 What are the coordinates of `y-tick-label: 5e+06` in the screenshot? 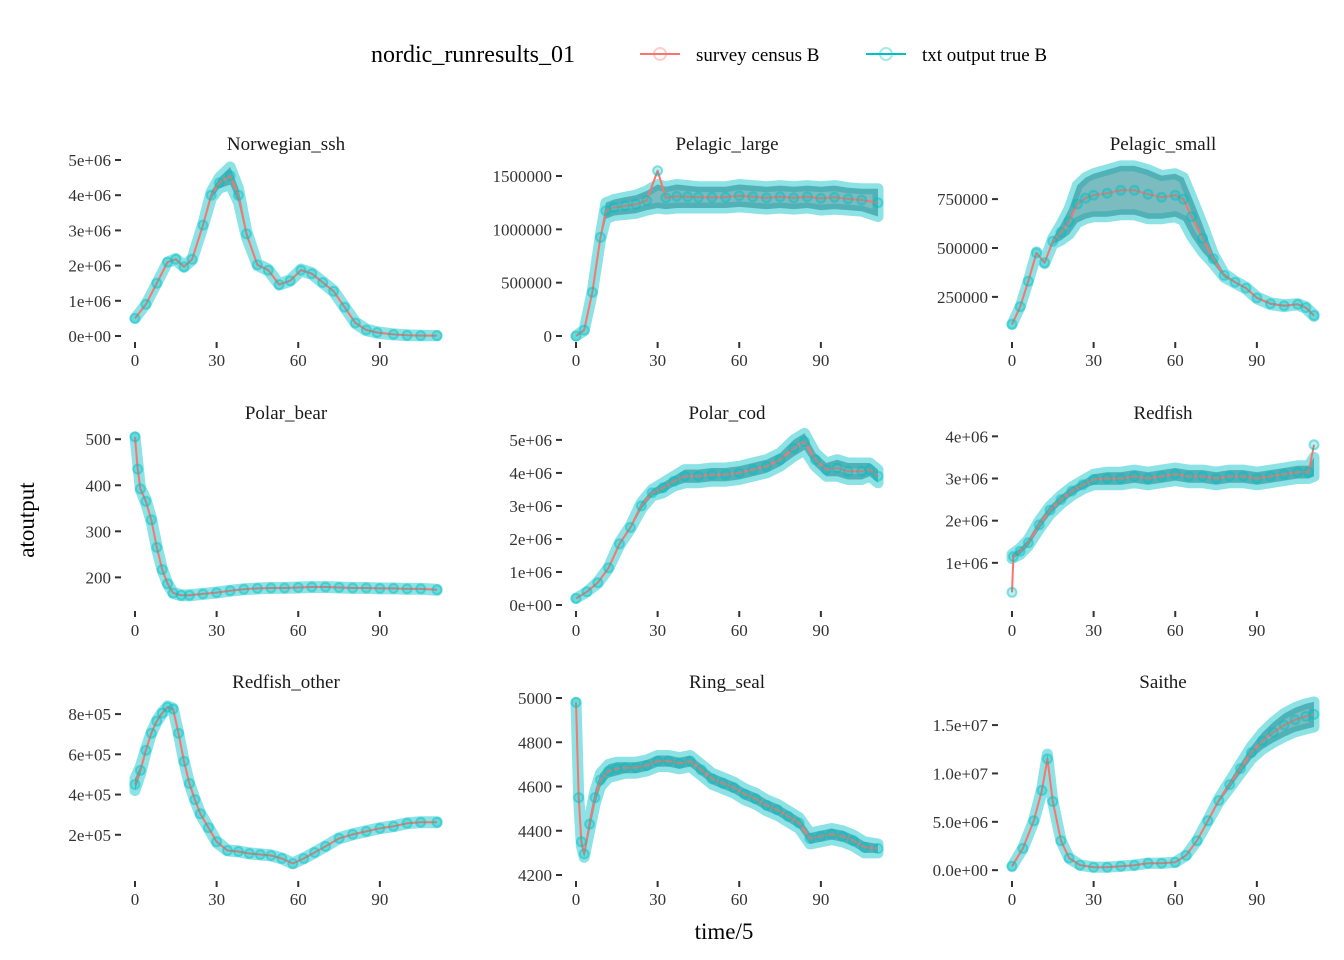 It's located at (530, 440).